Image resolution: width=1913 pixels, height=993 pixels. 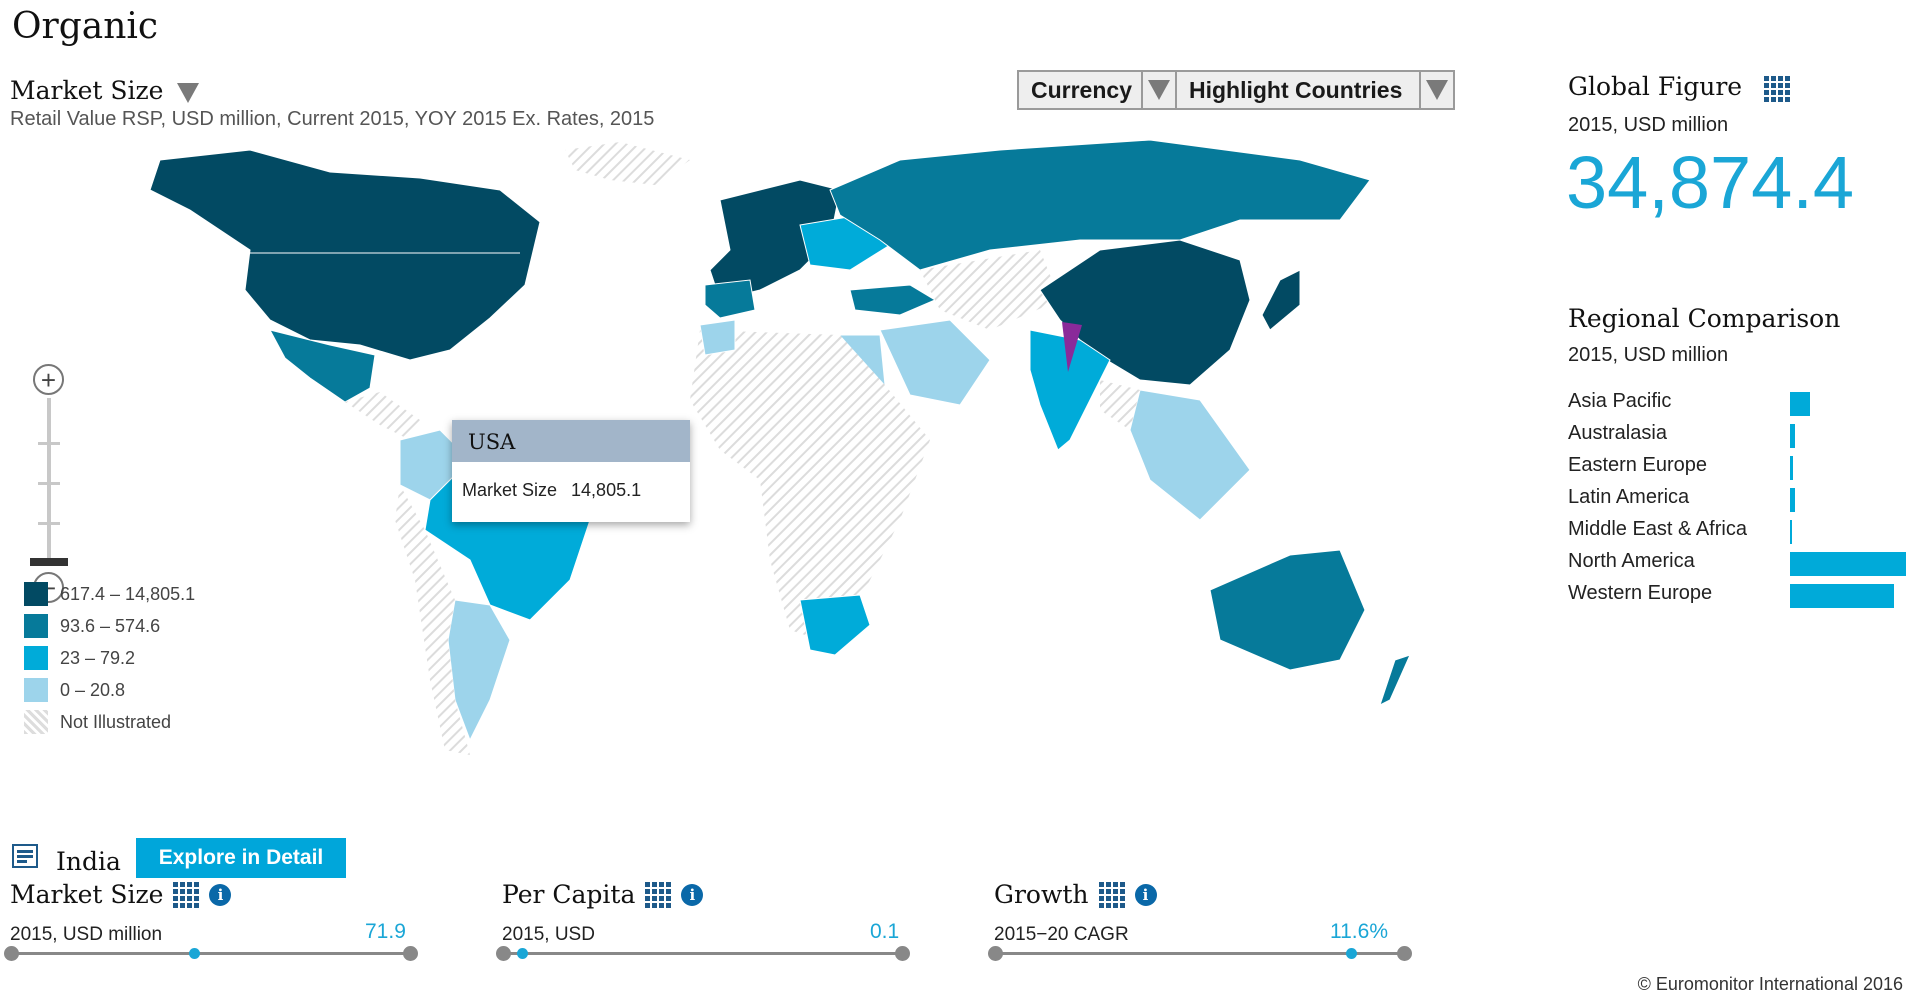 What do you see at coordinates (1738, 564) in the screenshot?
I see `region-row: North America` at bounding box center [1738, 564].